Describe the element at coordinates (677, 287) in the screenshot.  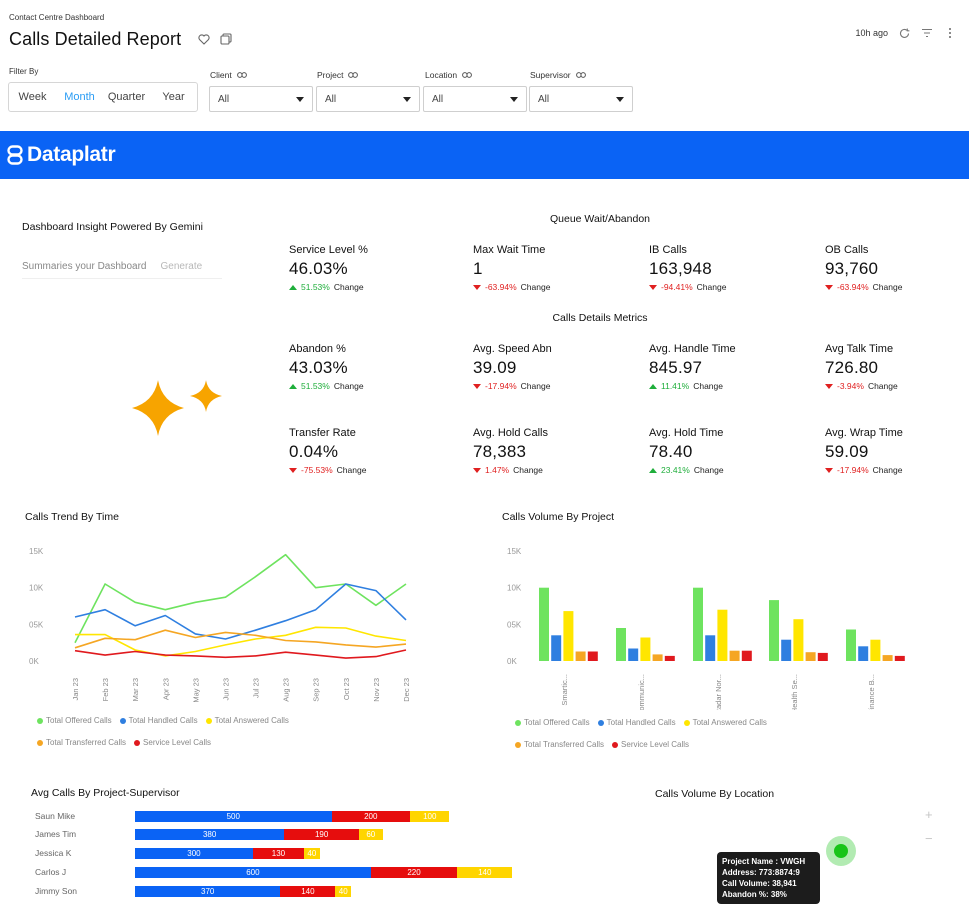
I see `kpi-change-percent: -94.41%` at that location.